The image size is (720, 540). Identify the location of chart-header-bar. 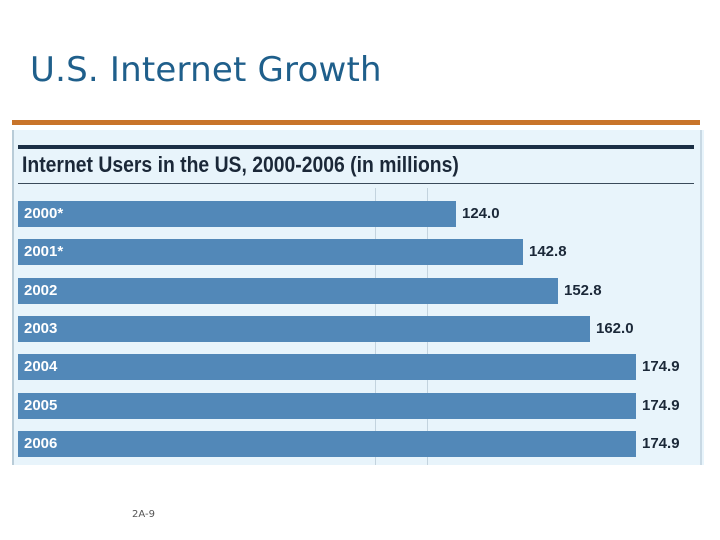
(356, 147).